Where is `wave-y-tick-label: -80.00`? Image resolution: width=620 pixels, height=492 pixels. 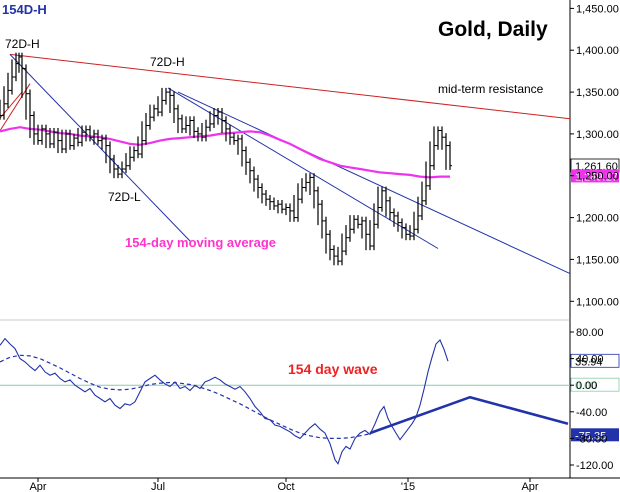
wave-y-tick-label: -80.00 is located at coordinates (591, 439).